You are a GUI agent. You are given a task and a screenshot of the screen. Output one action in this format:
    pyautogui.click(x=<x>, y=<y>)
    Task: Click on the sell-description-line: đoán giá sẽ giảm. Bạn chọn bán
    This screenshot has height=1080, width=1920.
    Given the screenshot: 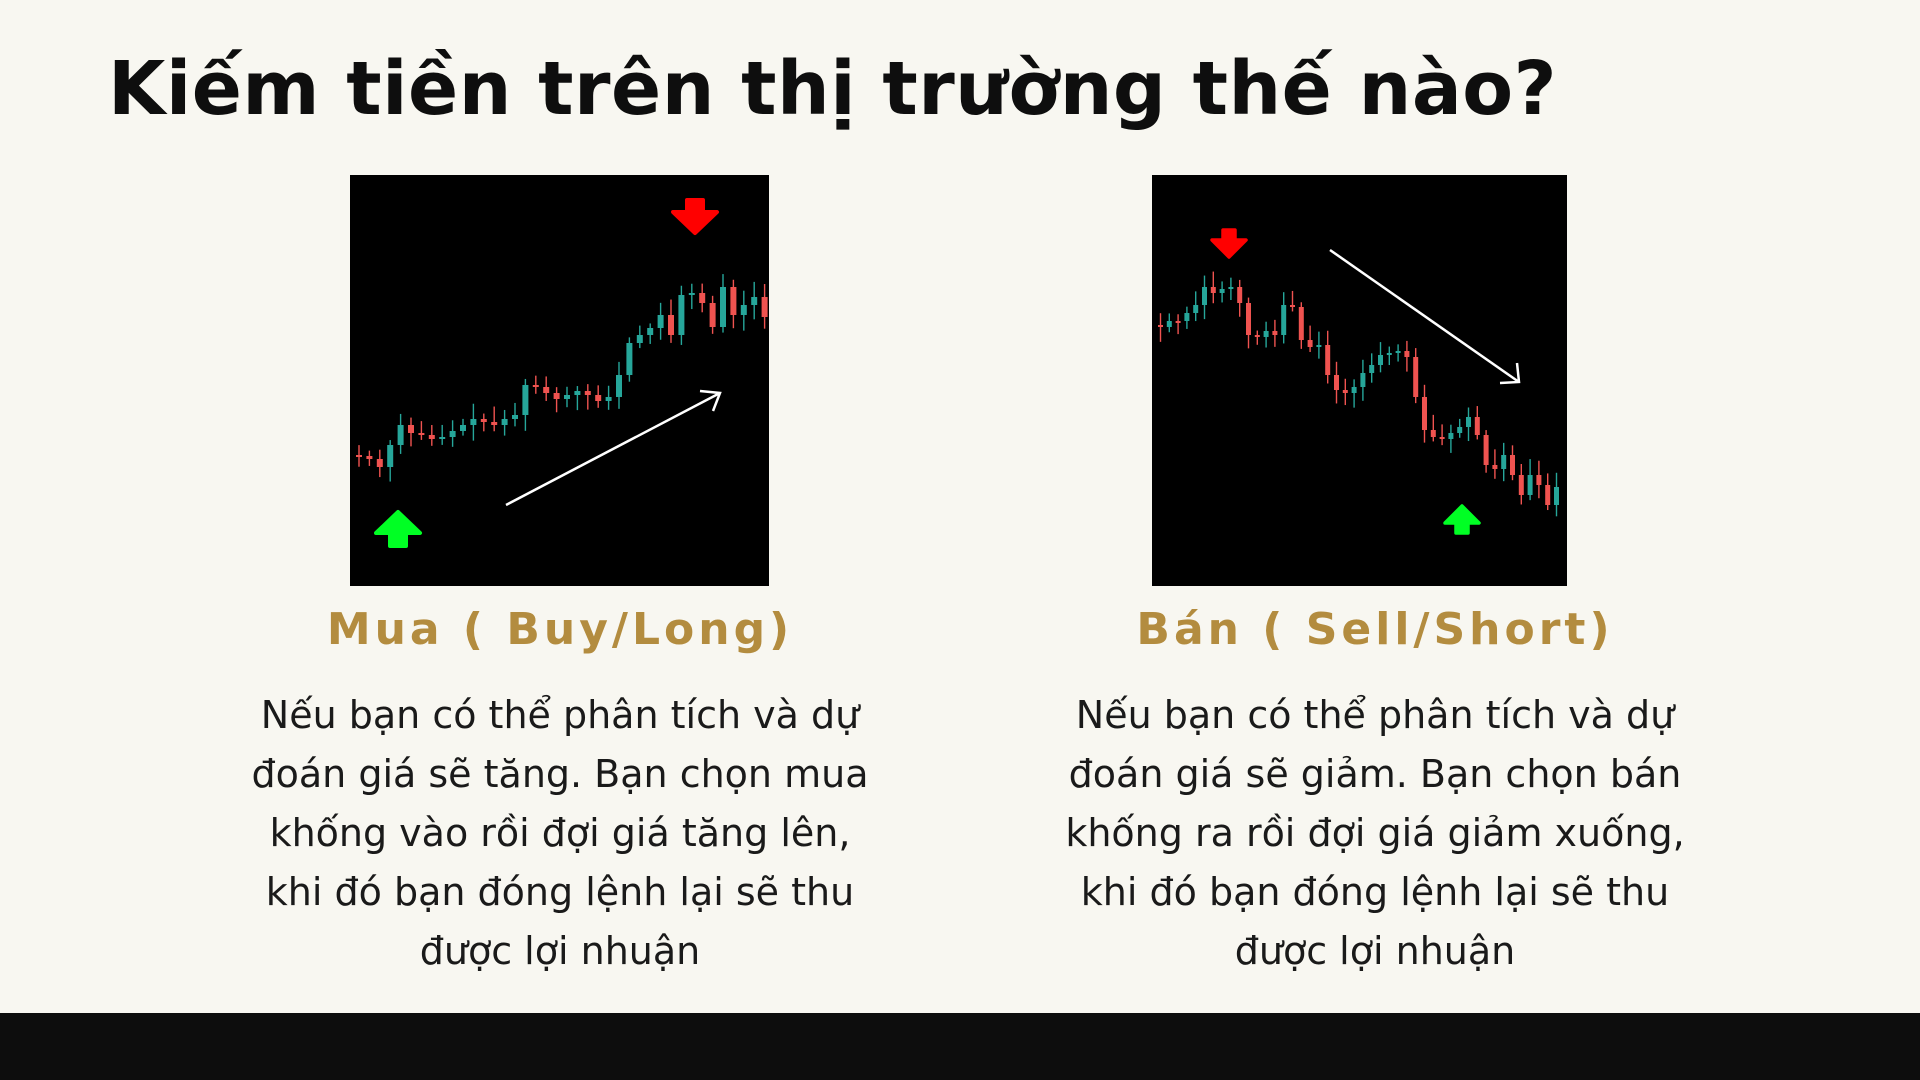 What is the action you would take?
    pyautogui.click(x=1375, y=774)
    